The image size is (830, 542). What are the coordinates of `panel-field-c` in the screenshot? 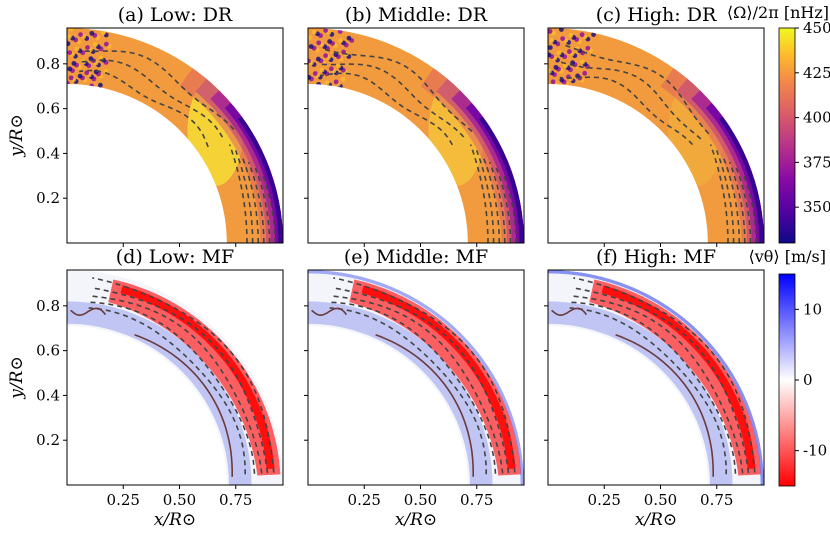 It's located at (656, 135).